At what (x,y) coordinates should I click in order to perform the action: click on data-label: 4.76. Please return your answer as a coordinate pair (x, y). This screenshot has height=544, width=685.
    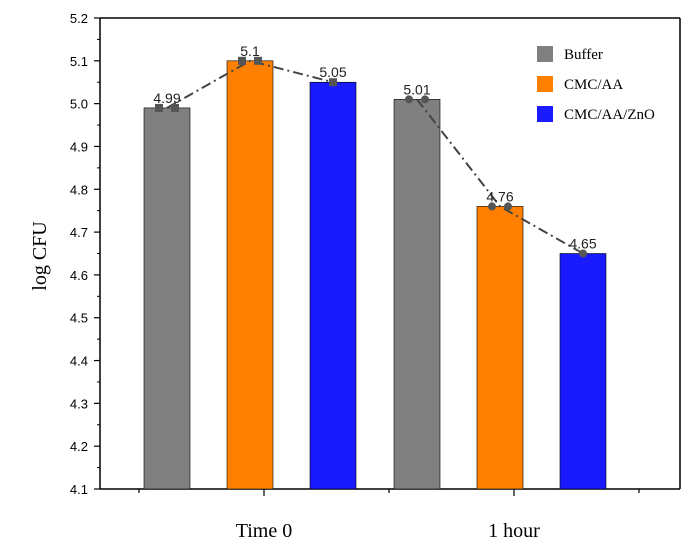
    Looking at the image, I should click on (499, 196).